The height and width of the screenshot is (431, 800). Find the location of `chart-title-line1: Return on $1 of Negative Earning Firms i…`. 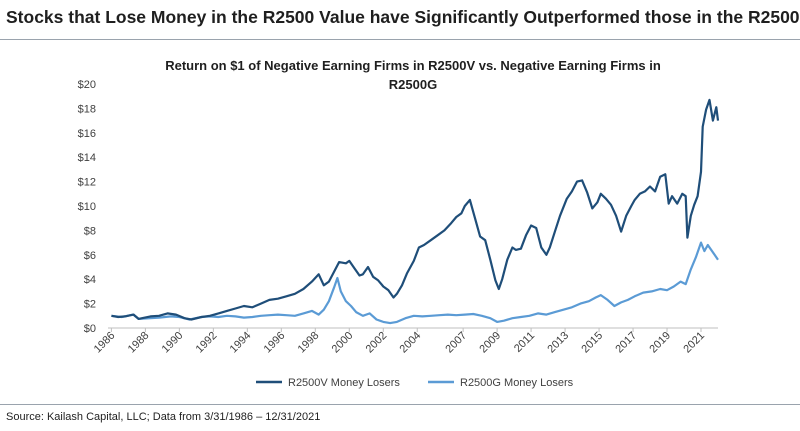

chart-title-line1: Return on $1 of Negative Earning Firms i… is located at coordinates (413, 65).